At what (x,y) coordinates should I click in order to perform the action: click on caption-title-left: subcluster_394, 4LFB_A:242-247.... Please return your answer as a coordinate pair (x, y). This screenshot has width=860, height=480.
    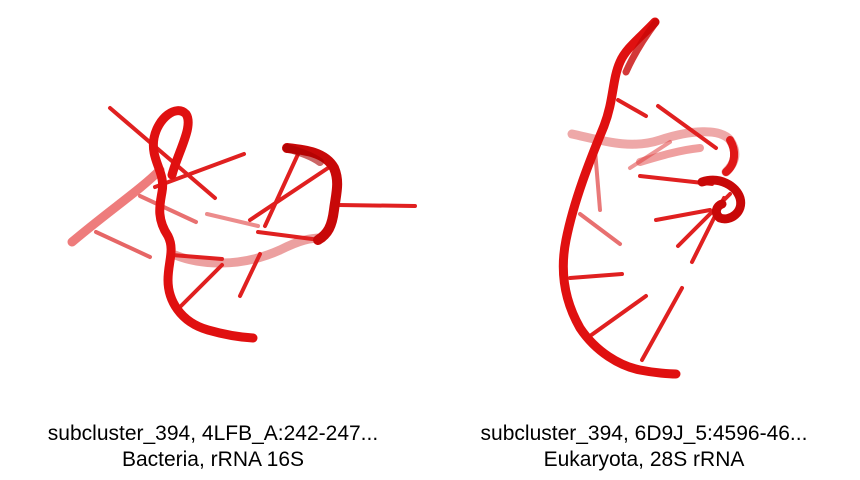
    Looking at the image, I should click on (213, 433).